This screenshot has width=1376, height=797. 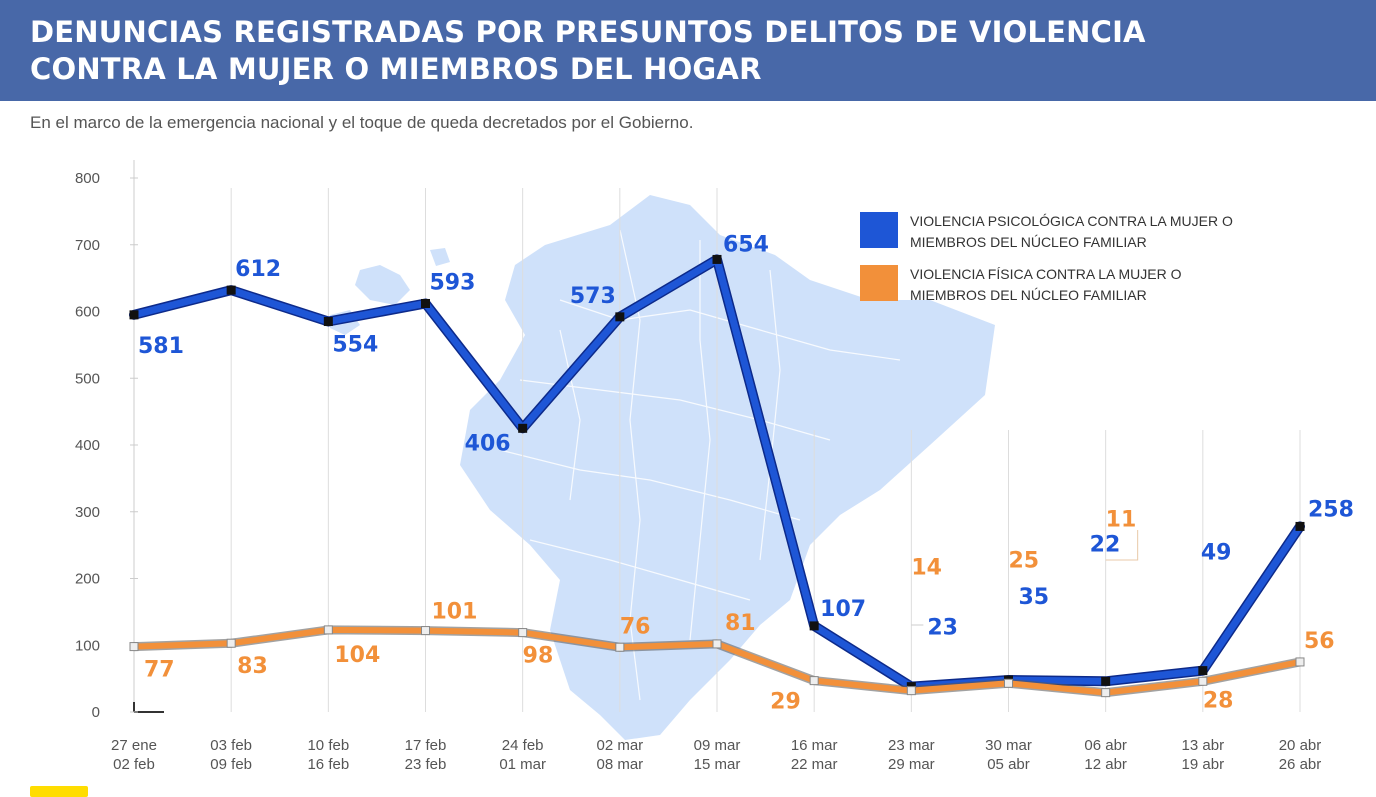 I want to click on x-tick-line-2: 19 abr, so click(x=1203, y=764).